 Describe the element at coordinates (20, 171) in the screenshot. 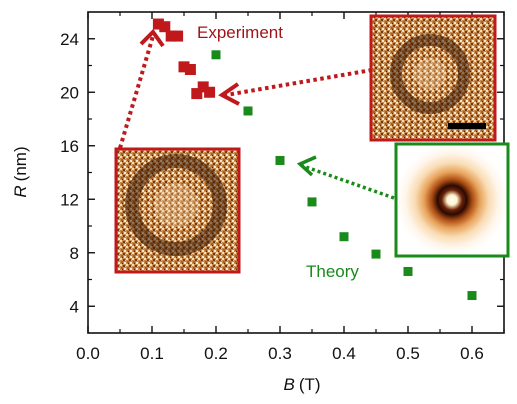

I see `y-axis-label: R(nm)` at that location.